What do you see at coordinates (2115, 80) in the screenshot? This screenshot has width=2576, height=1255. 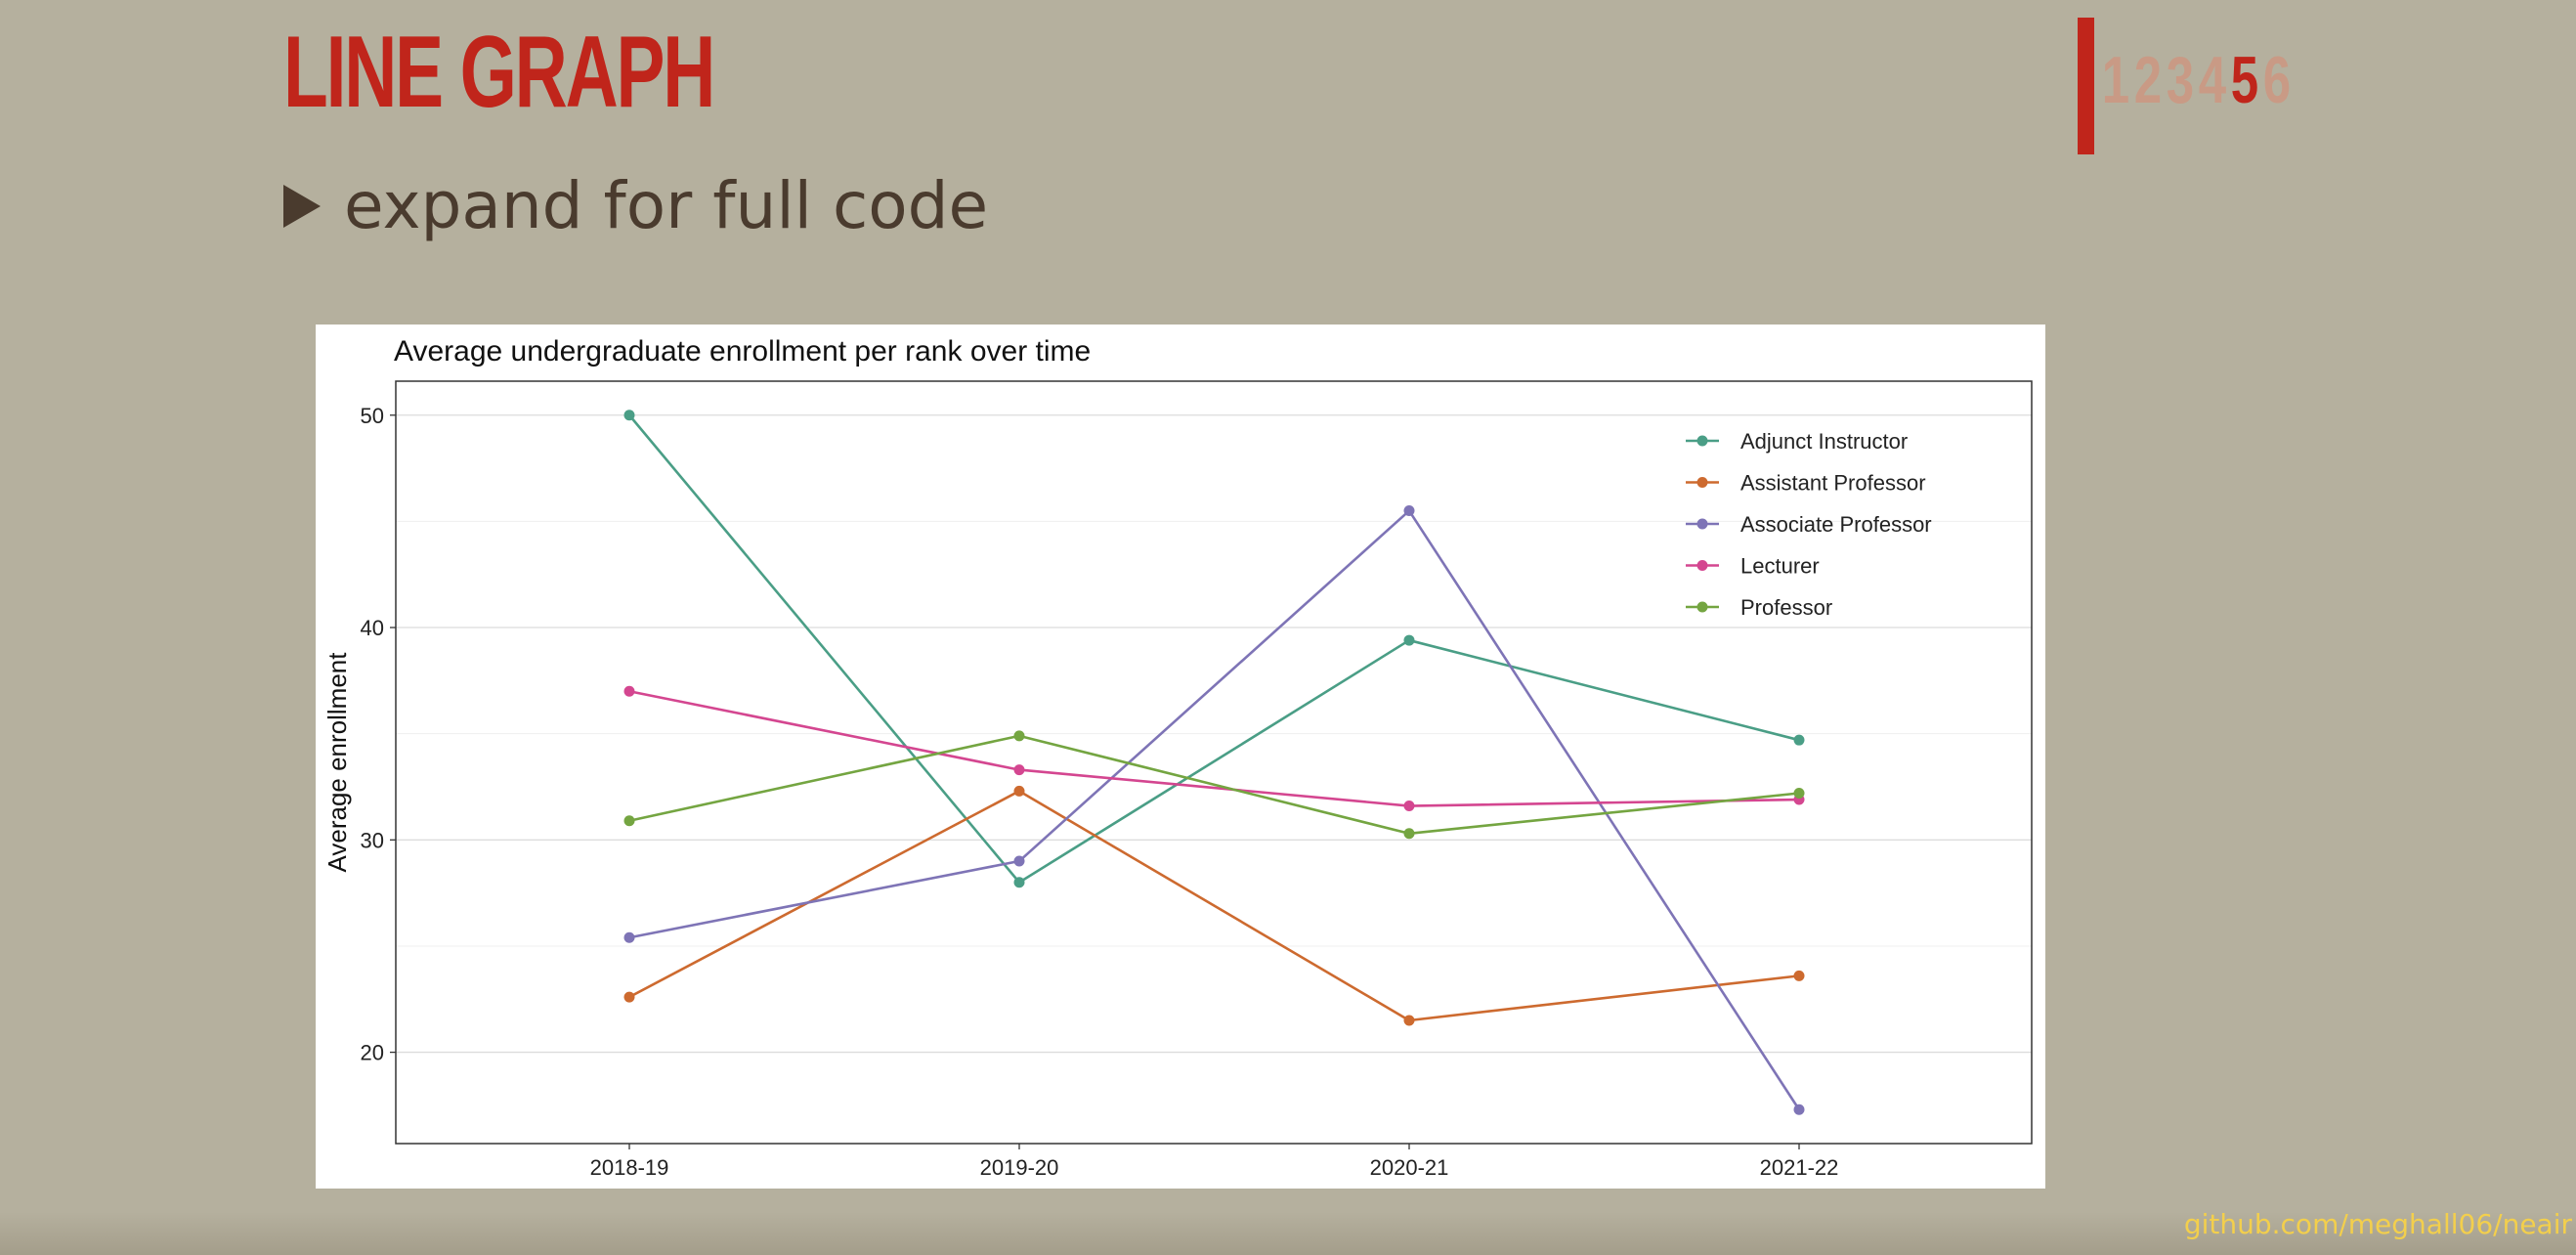 I see `page-link-1: 1` at bounding box center [2115, 80].